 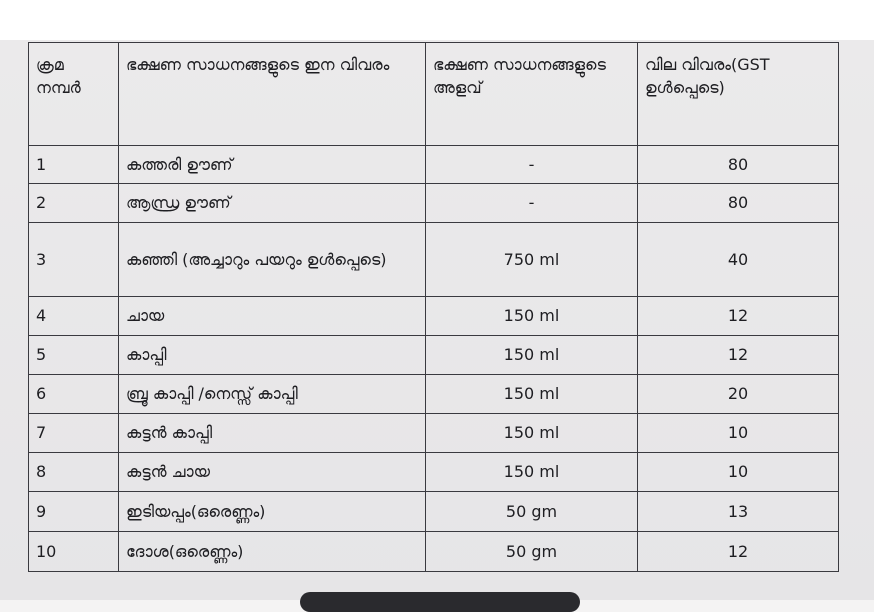 I want to click on top-margin, so click(x=437, y=20).